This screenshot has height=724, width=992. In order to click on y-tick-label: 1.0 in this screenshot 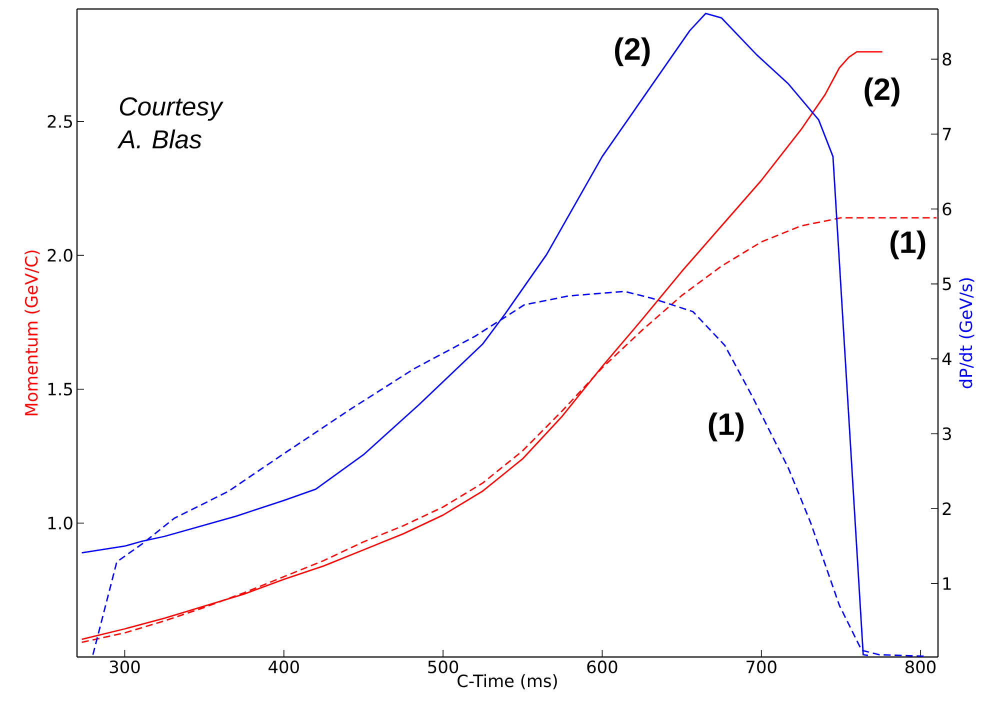, I will do `click(60, 523)`.